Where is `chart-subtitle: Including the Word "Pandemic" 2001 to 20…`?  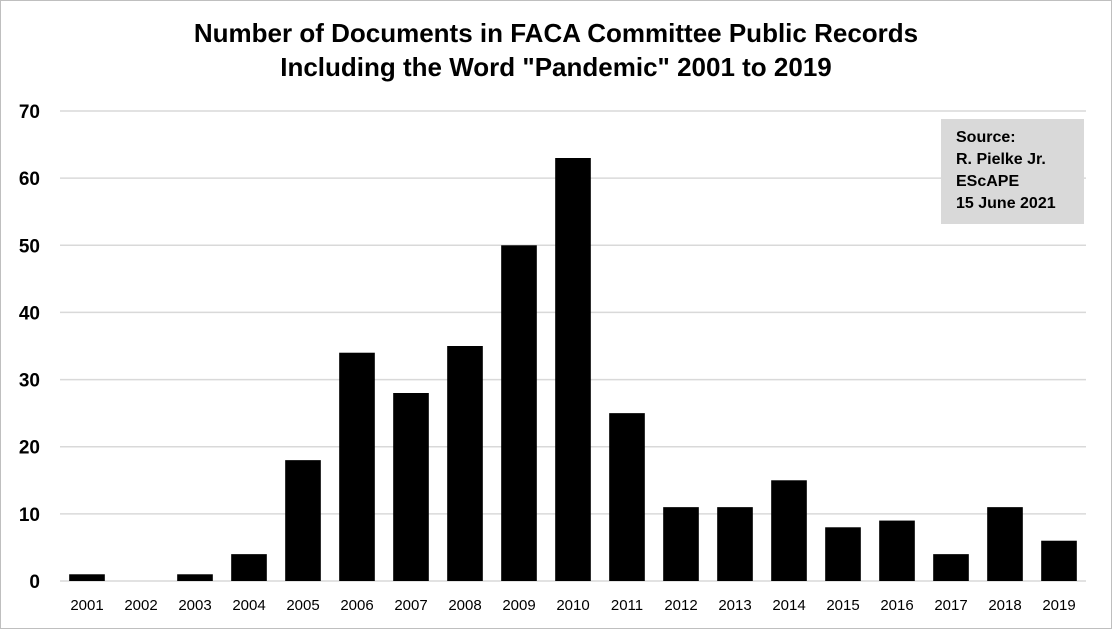 chart-subtitle: Including the Word "Pandemic" 2001 to 20… is located at coordinates (556, 67).